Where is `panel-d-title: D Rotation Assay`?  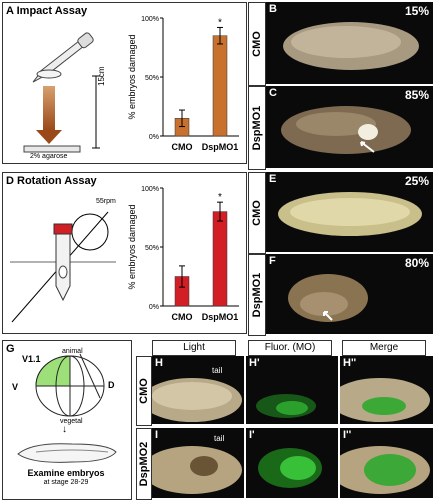
panel-d-title: D Rotation Assay is located at coordinates (51, 181).